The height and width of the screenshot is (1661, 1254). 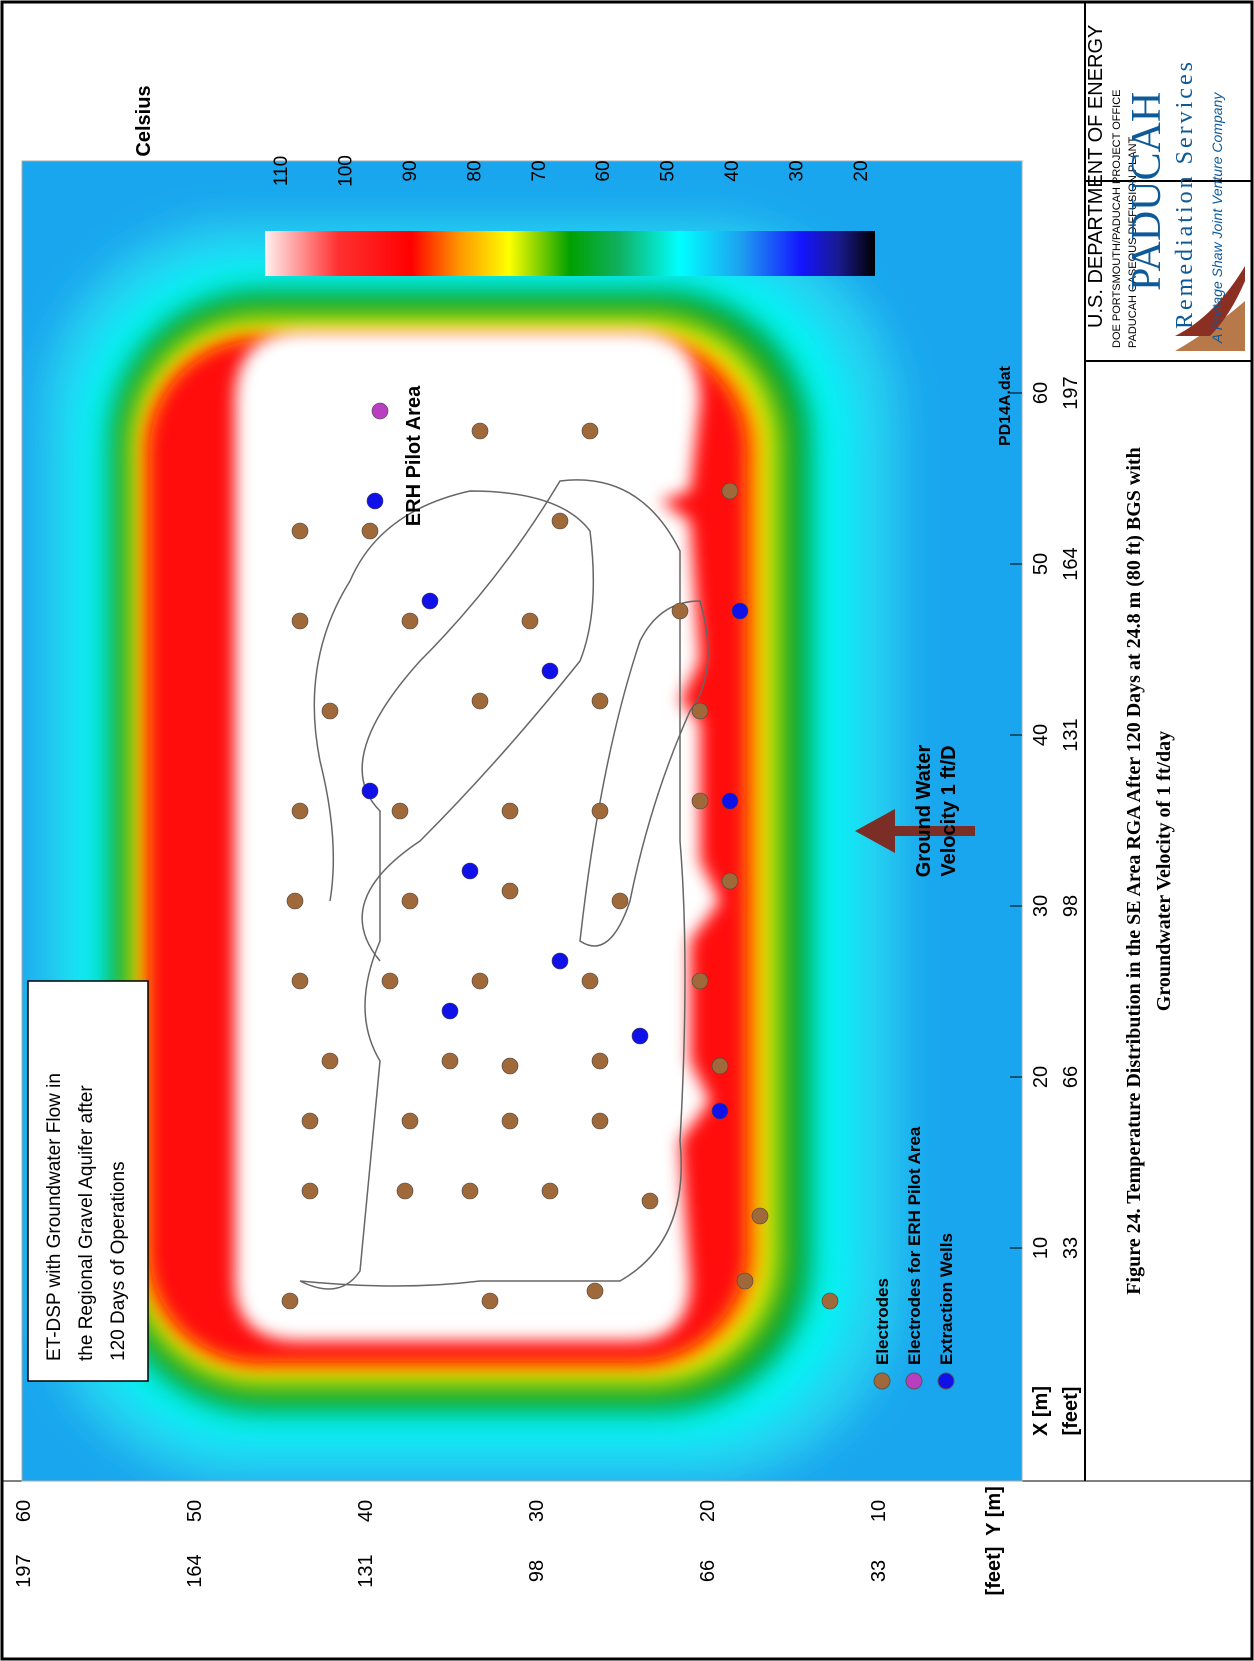 I want to click on colorbar-tick-label: 60, so click(x=603, y=170).